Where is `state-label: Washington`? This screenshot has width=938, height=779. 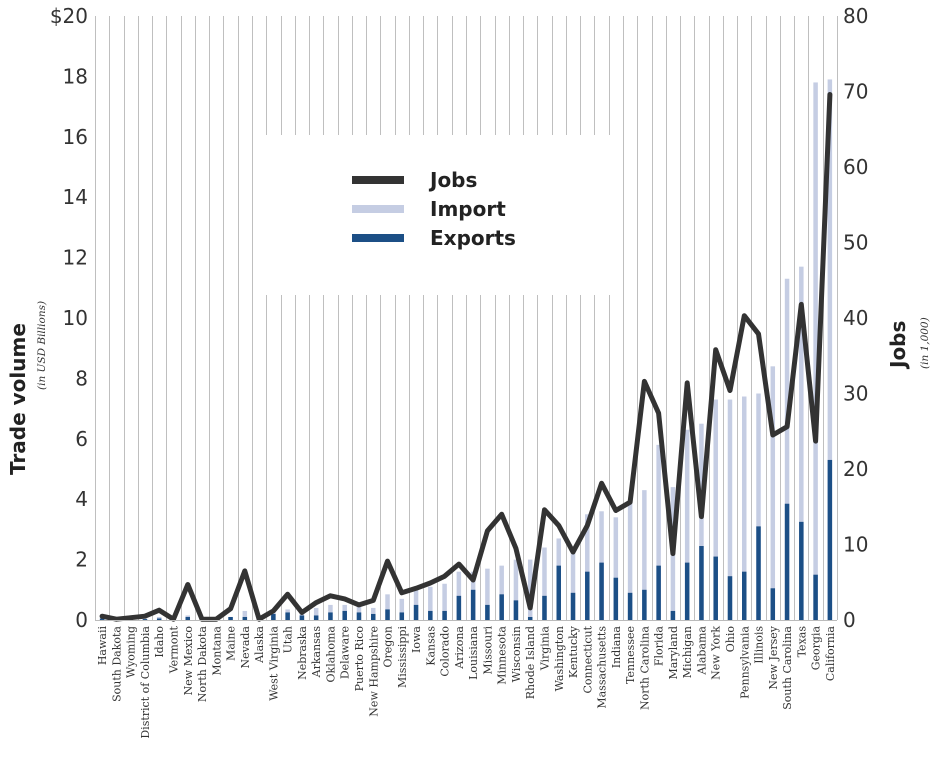 state-label: Washington is located at coordinates (559, 658).